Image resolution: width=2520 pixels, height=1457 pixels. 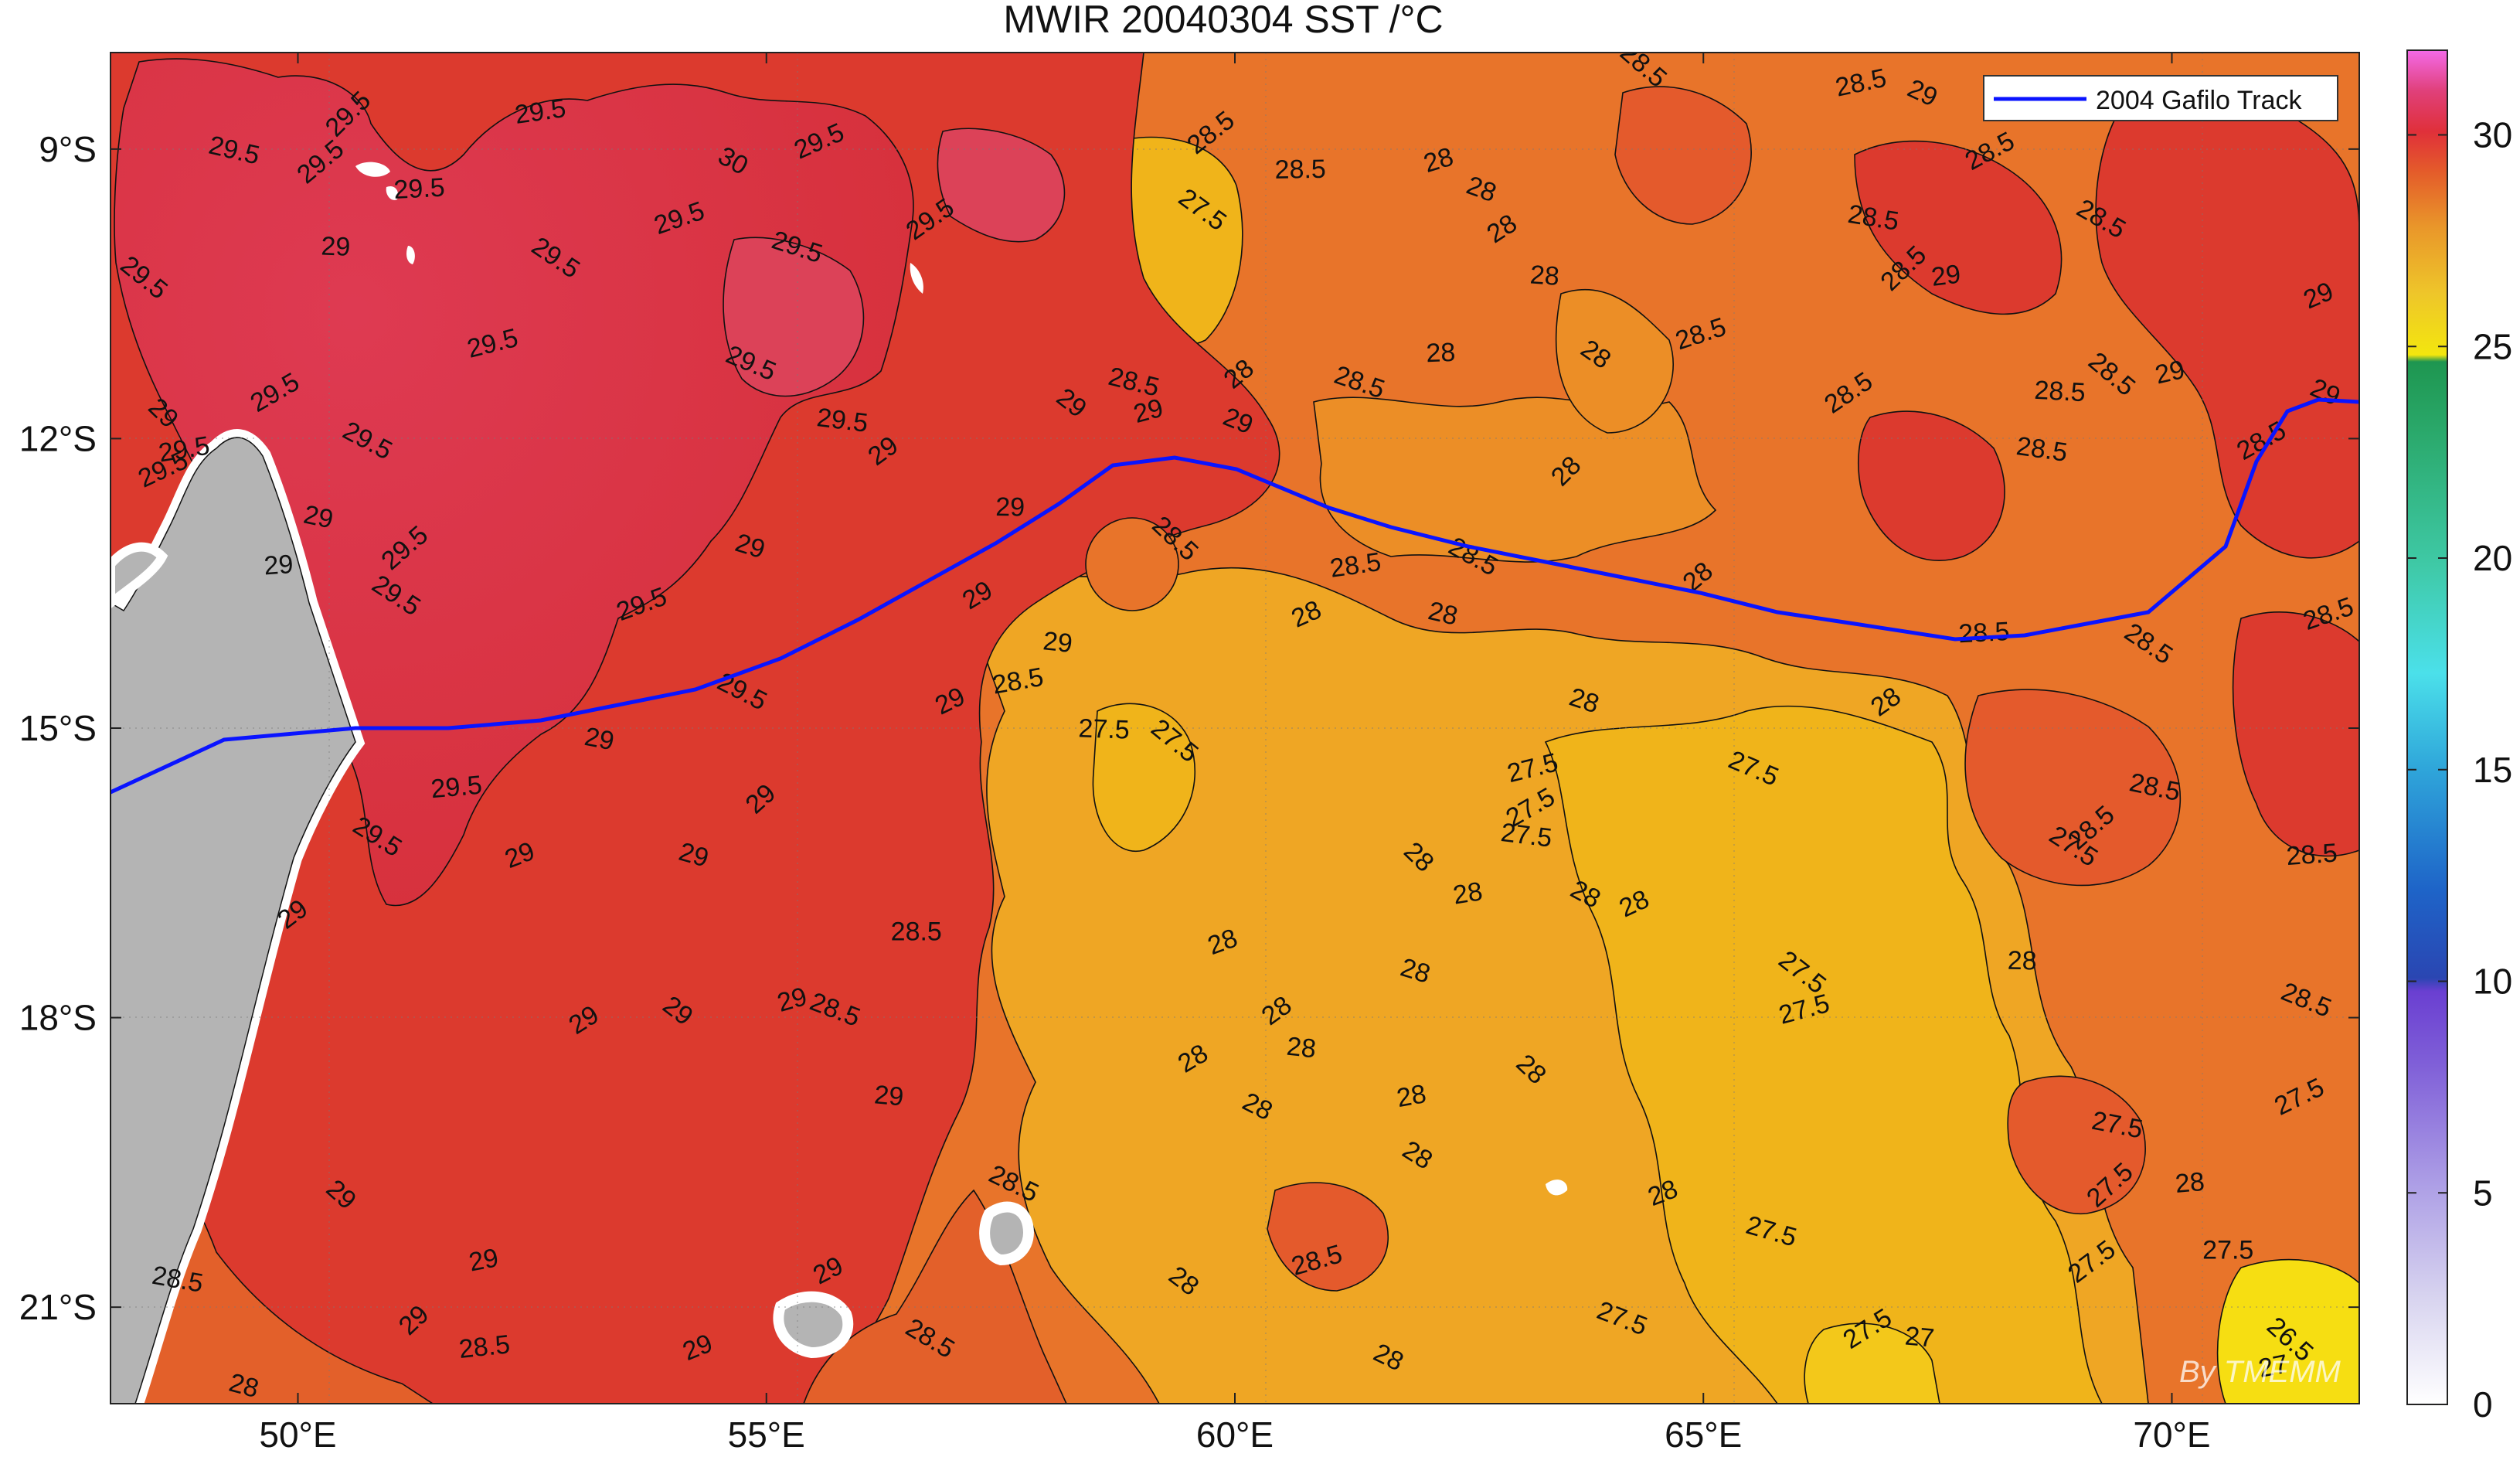 I want to click on x-tick-label: 55°E, so click(x=766, y=1434).